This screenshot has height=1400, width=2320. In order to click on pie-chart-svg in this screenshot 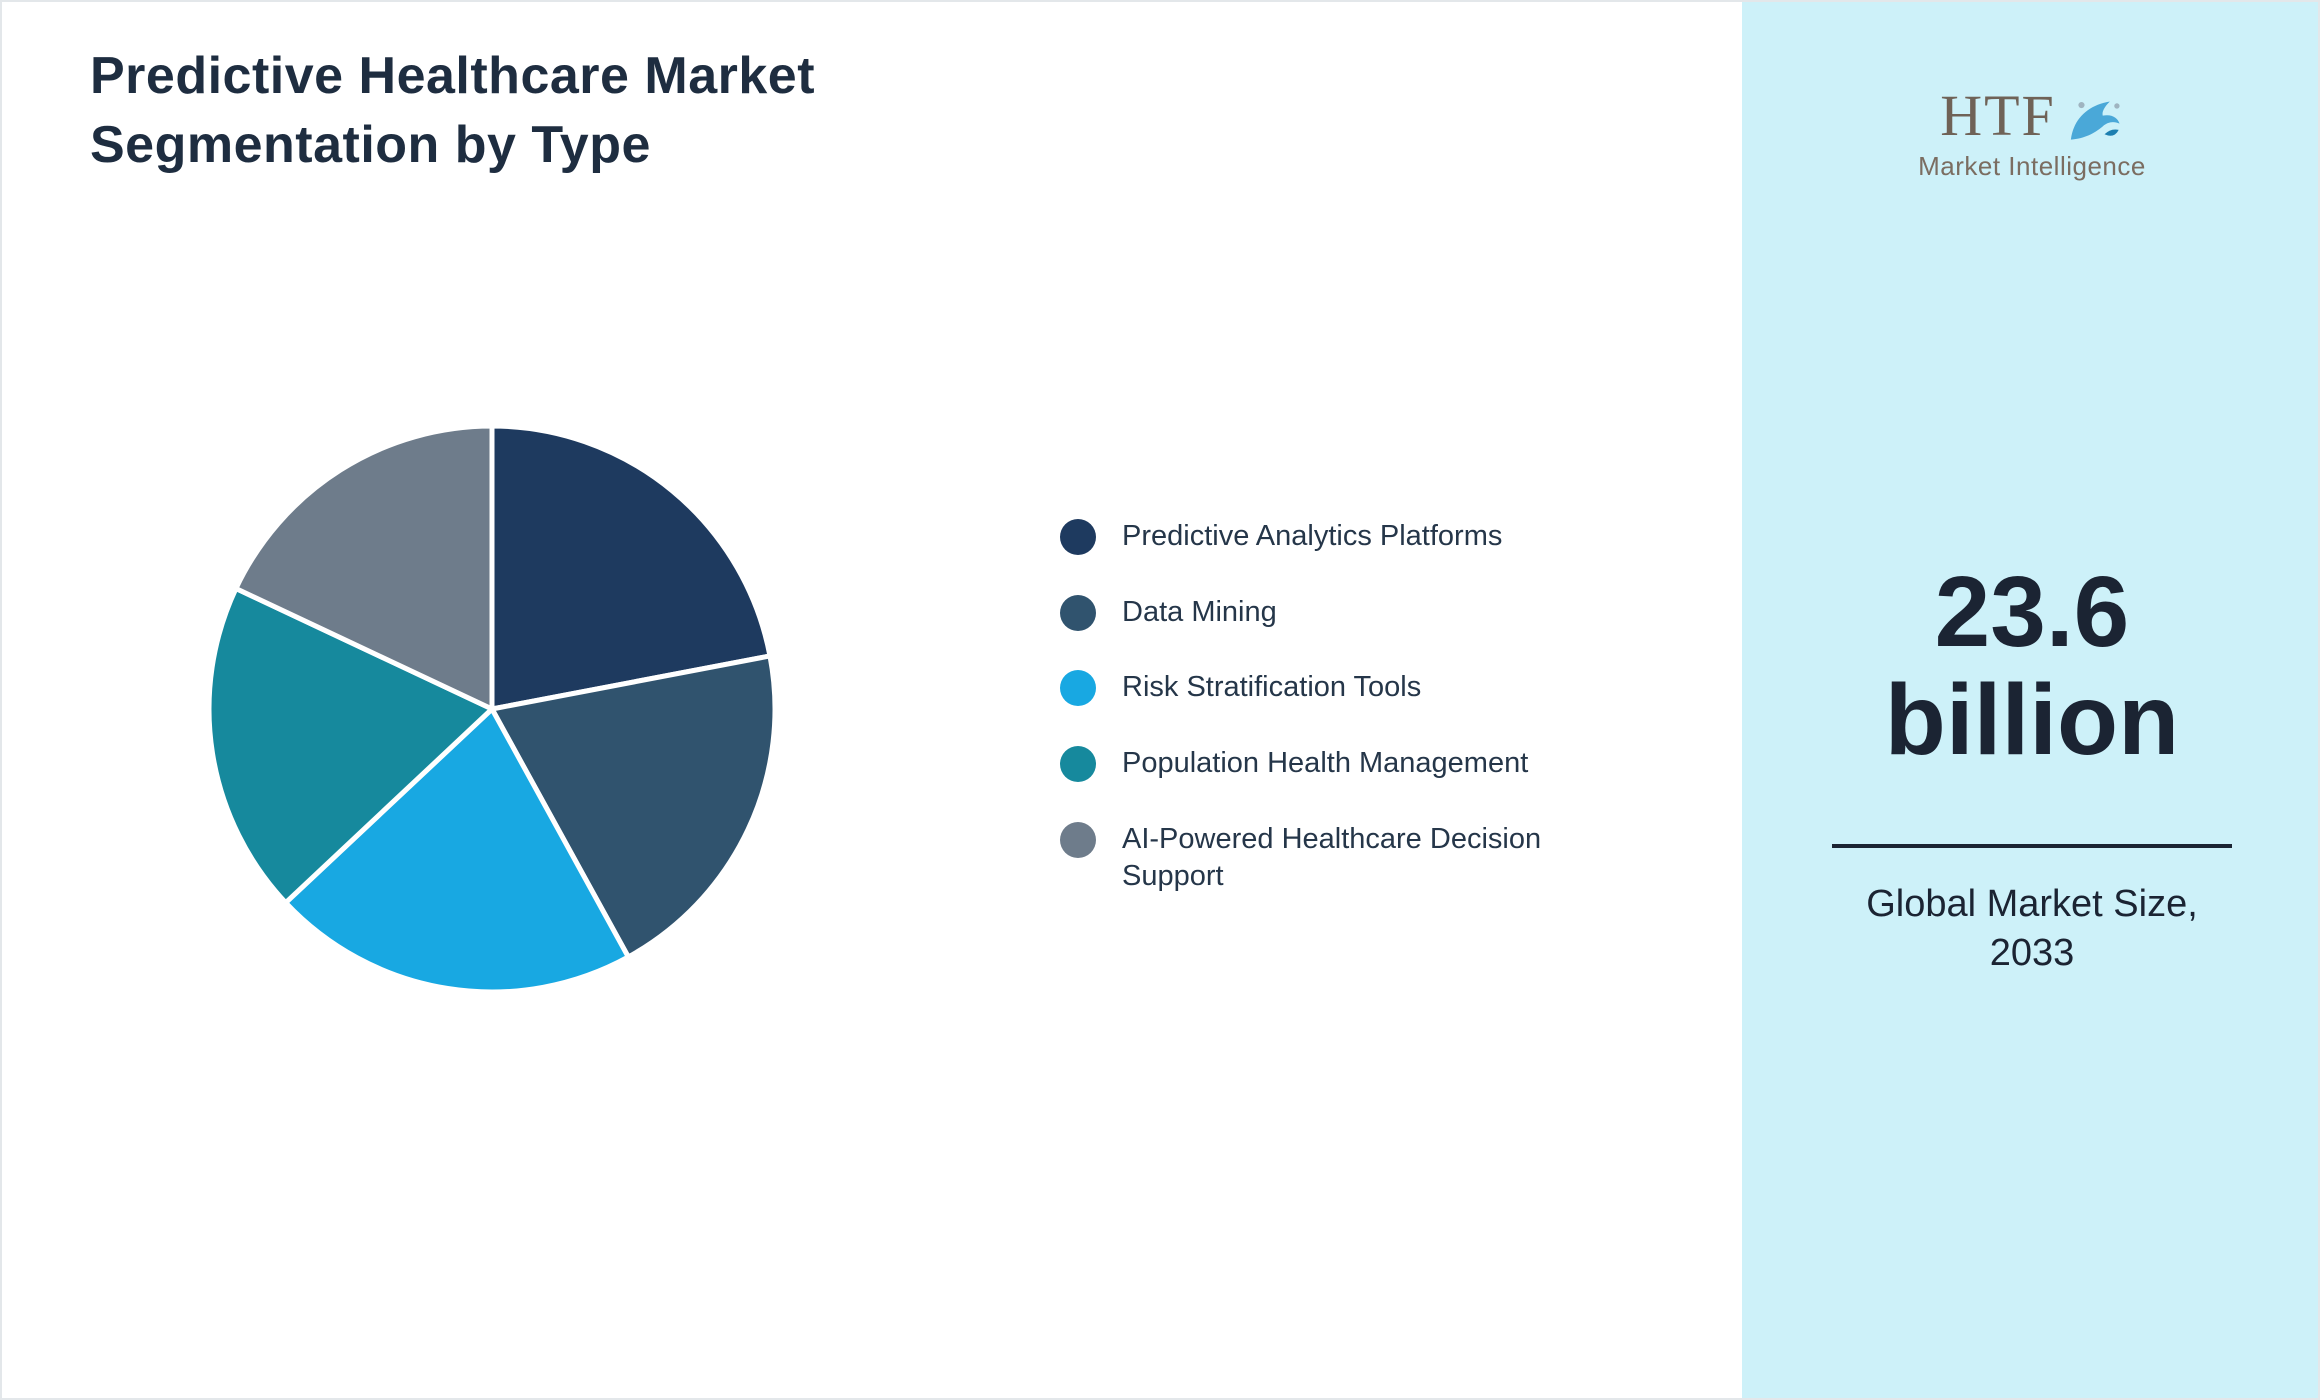, I will do `click(492, 709)`.